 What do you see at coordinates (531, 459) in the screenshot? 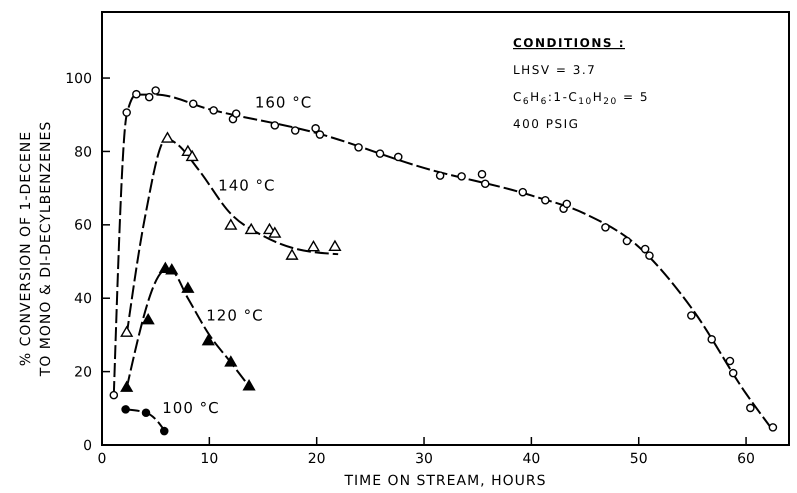
I see `x-tick-label: 40` at bounding box center [531, 459].